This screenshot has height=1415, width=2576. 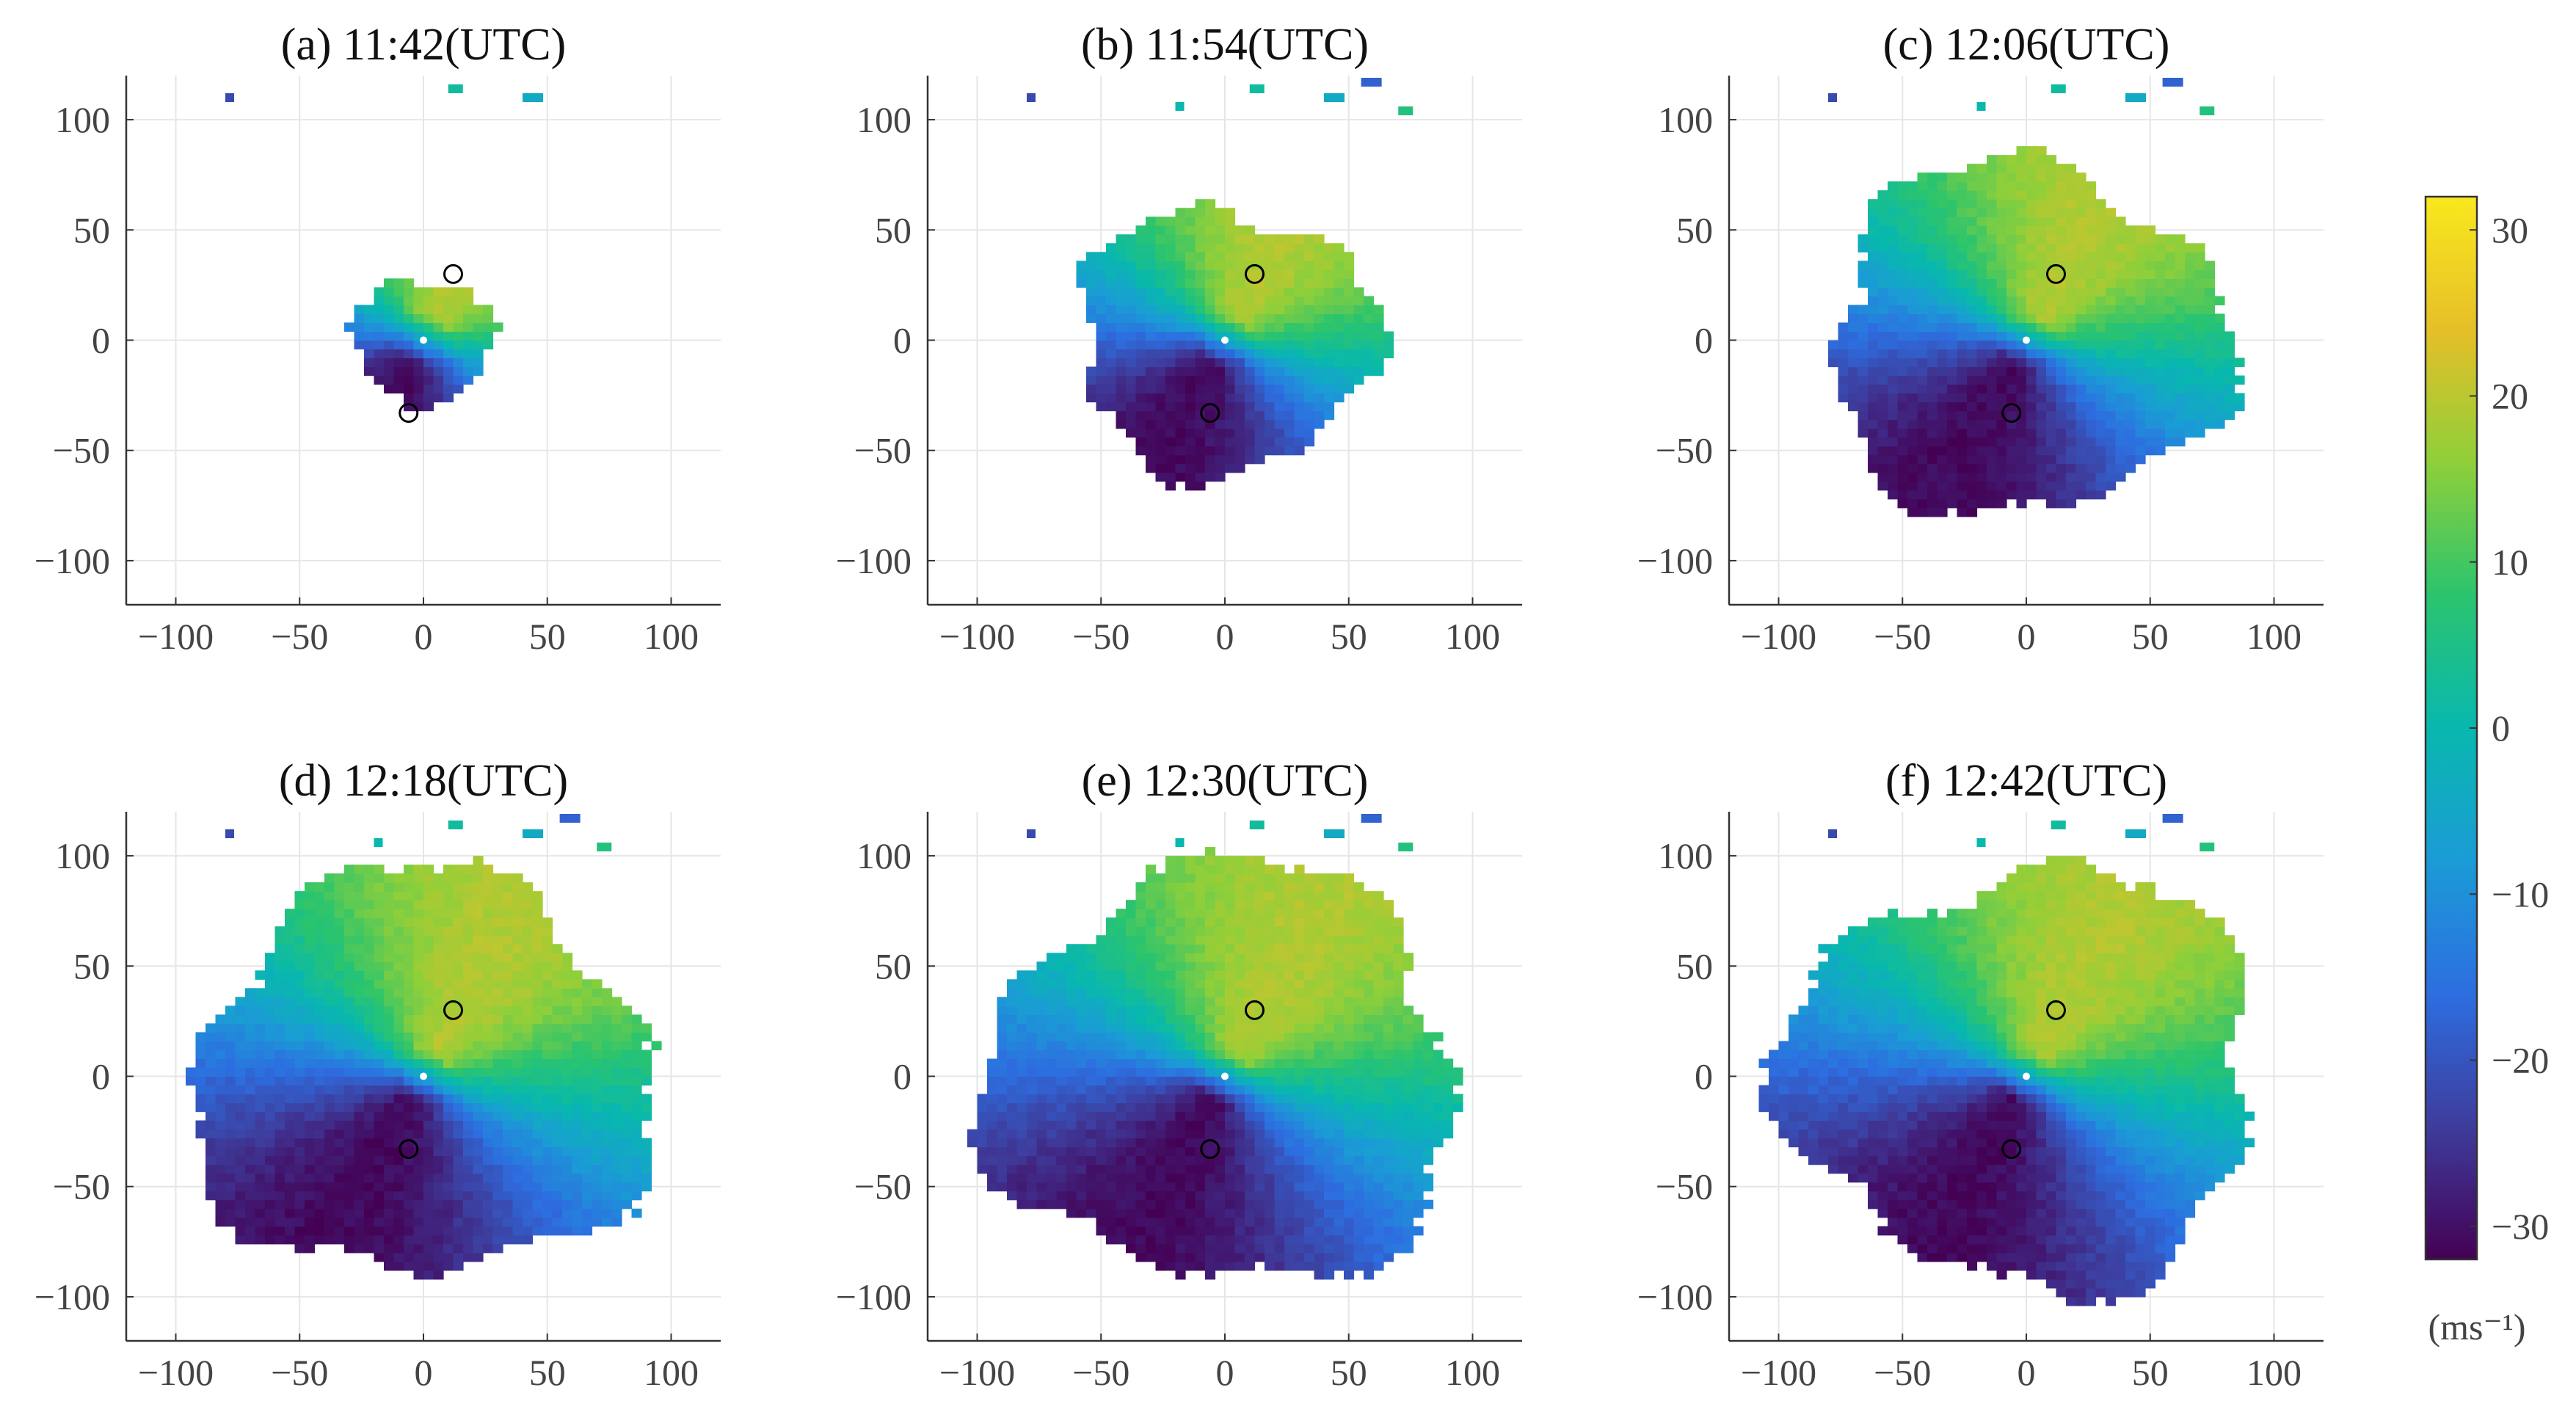 What do you see at coordinates (1684, 450) in the screenshot?
I see `y-tick-label: −50` at bounding box center [1684, 450].